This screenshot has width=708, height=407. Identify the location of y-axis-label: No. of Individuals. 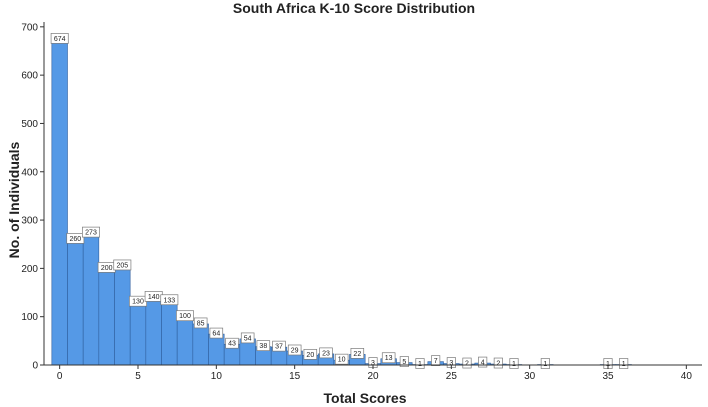
(14, 199).